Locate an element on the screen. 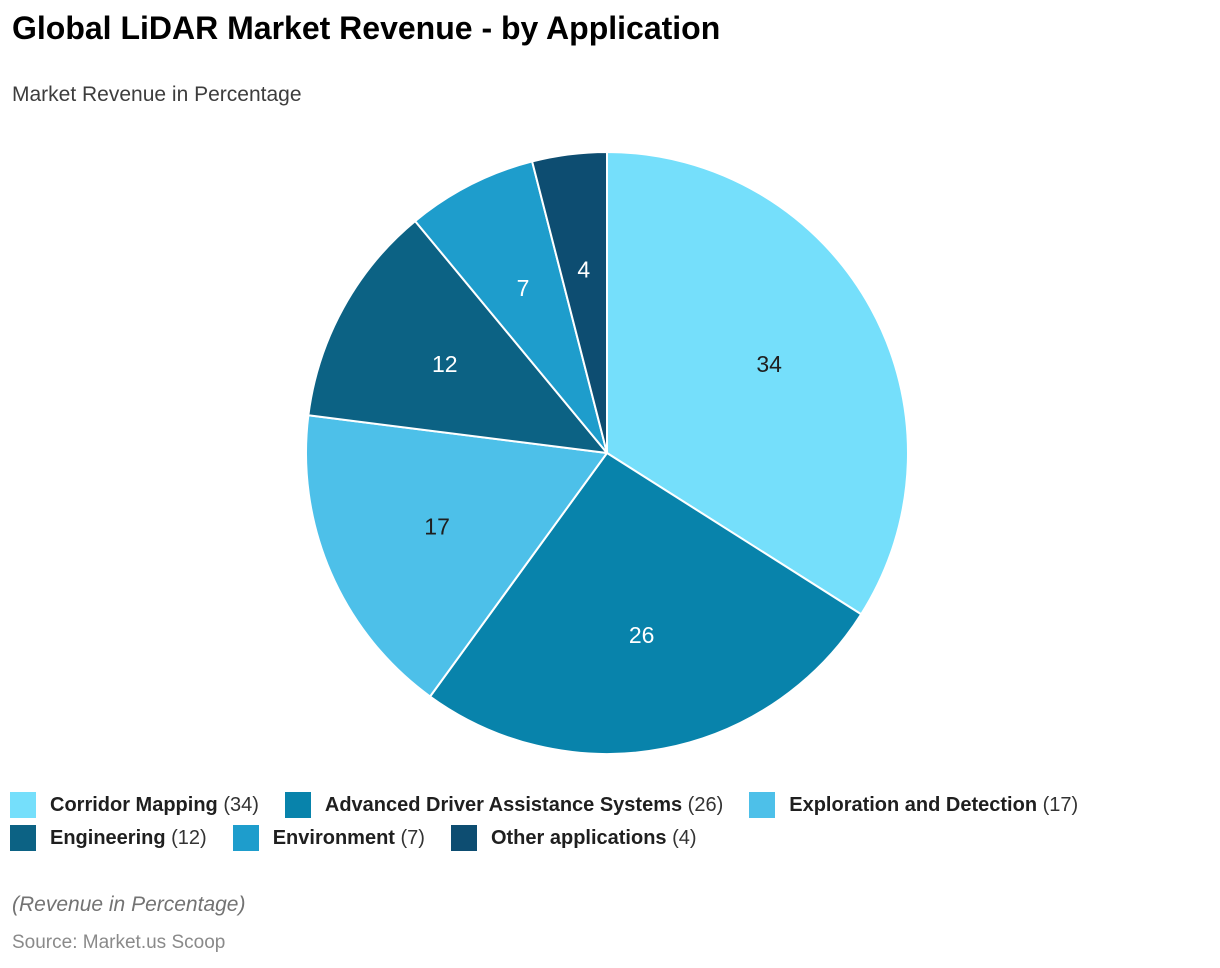 Image resolution: width=1220 pixels, height=968 pixels. legend-item-other-applications: Other applications (4) is located at coordinates (573, 838).